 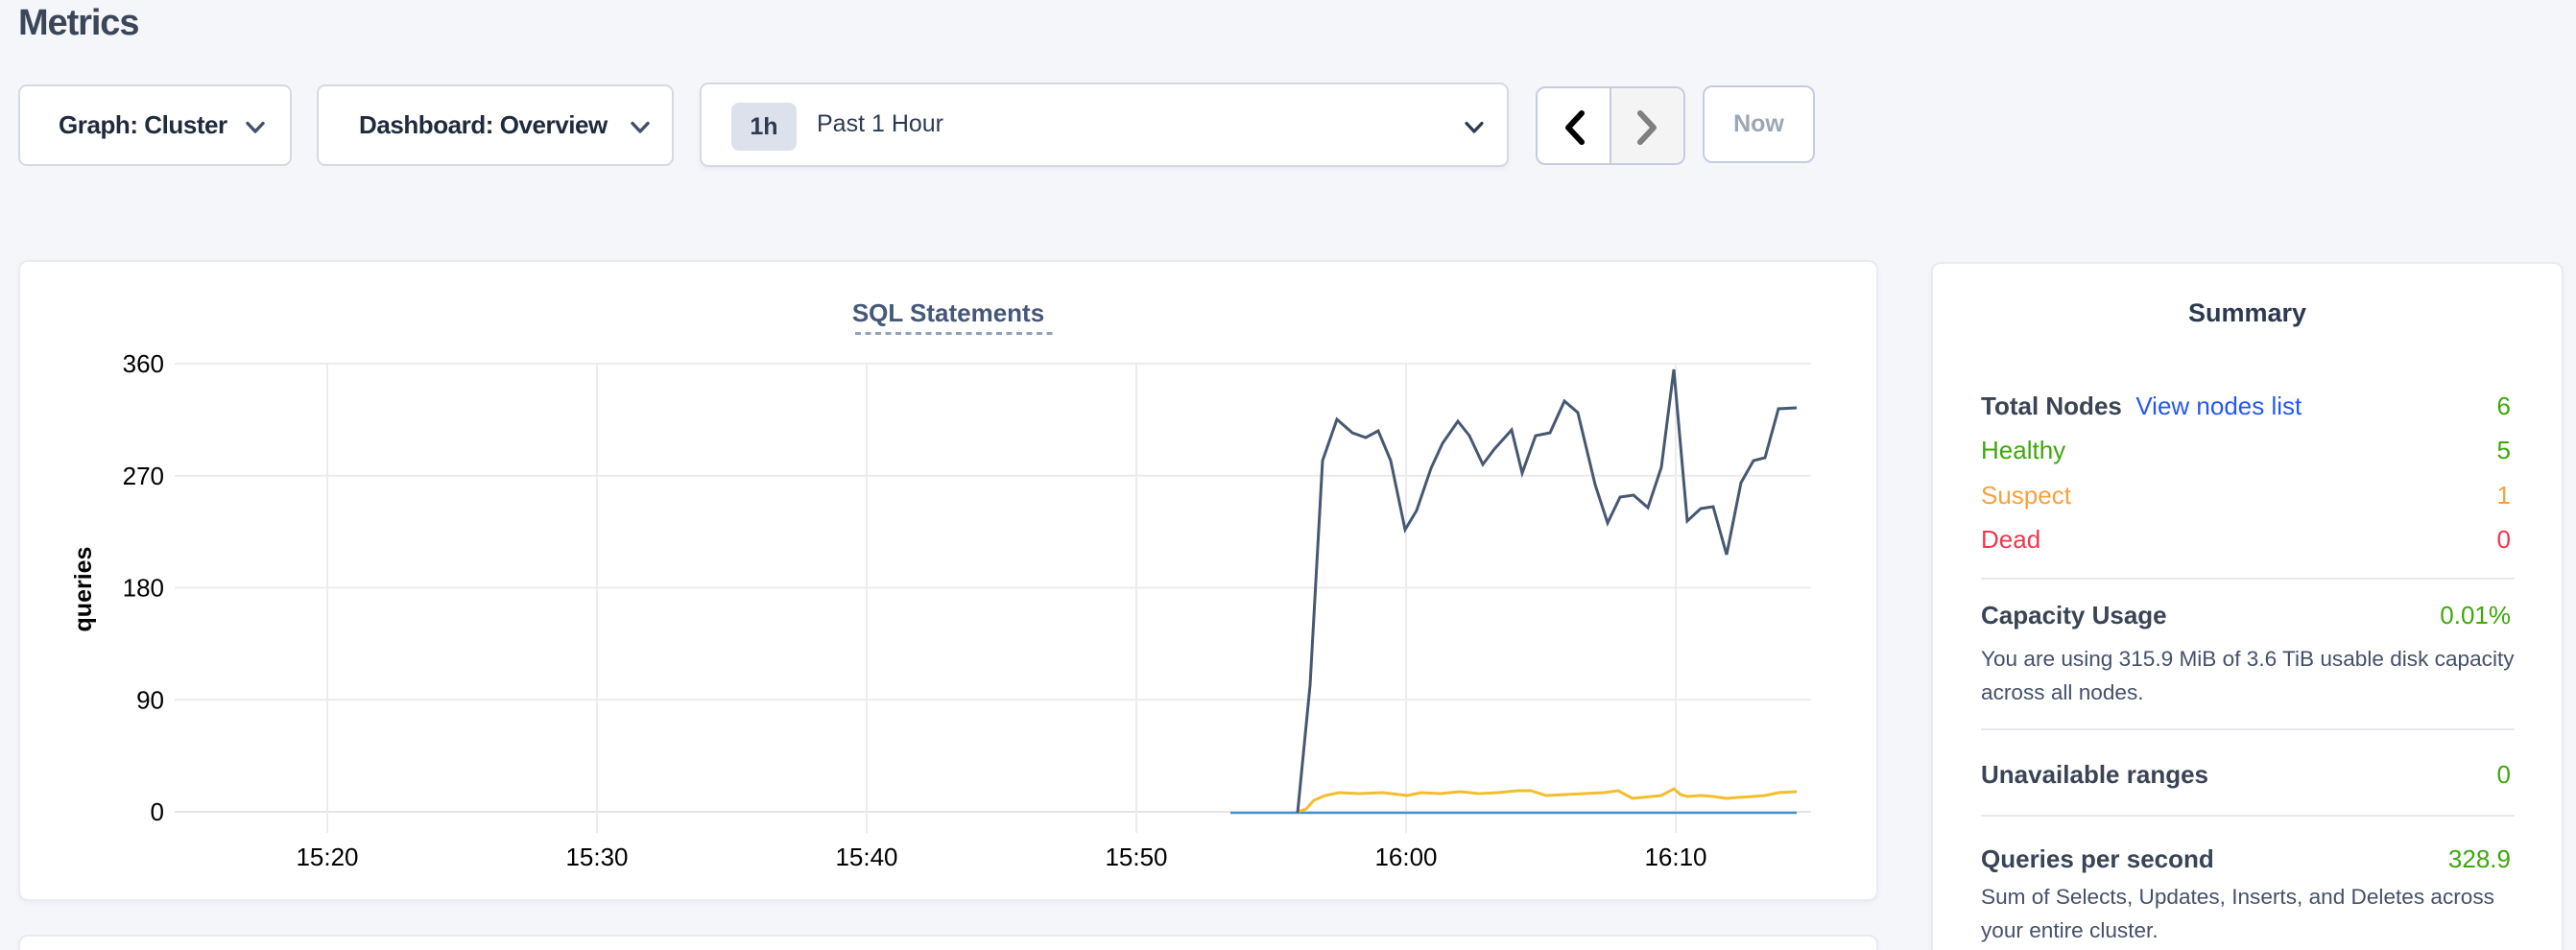 I want to click on svg-text: 360, so click(x=143, y=363).